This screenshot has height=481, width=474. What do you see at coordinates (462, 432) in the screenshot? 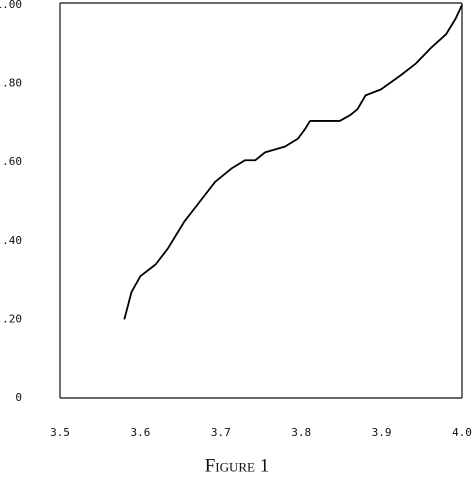
I see `x-tick-label: 4.0` at bounding box center [462, 432].